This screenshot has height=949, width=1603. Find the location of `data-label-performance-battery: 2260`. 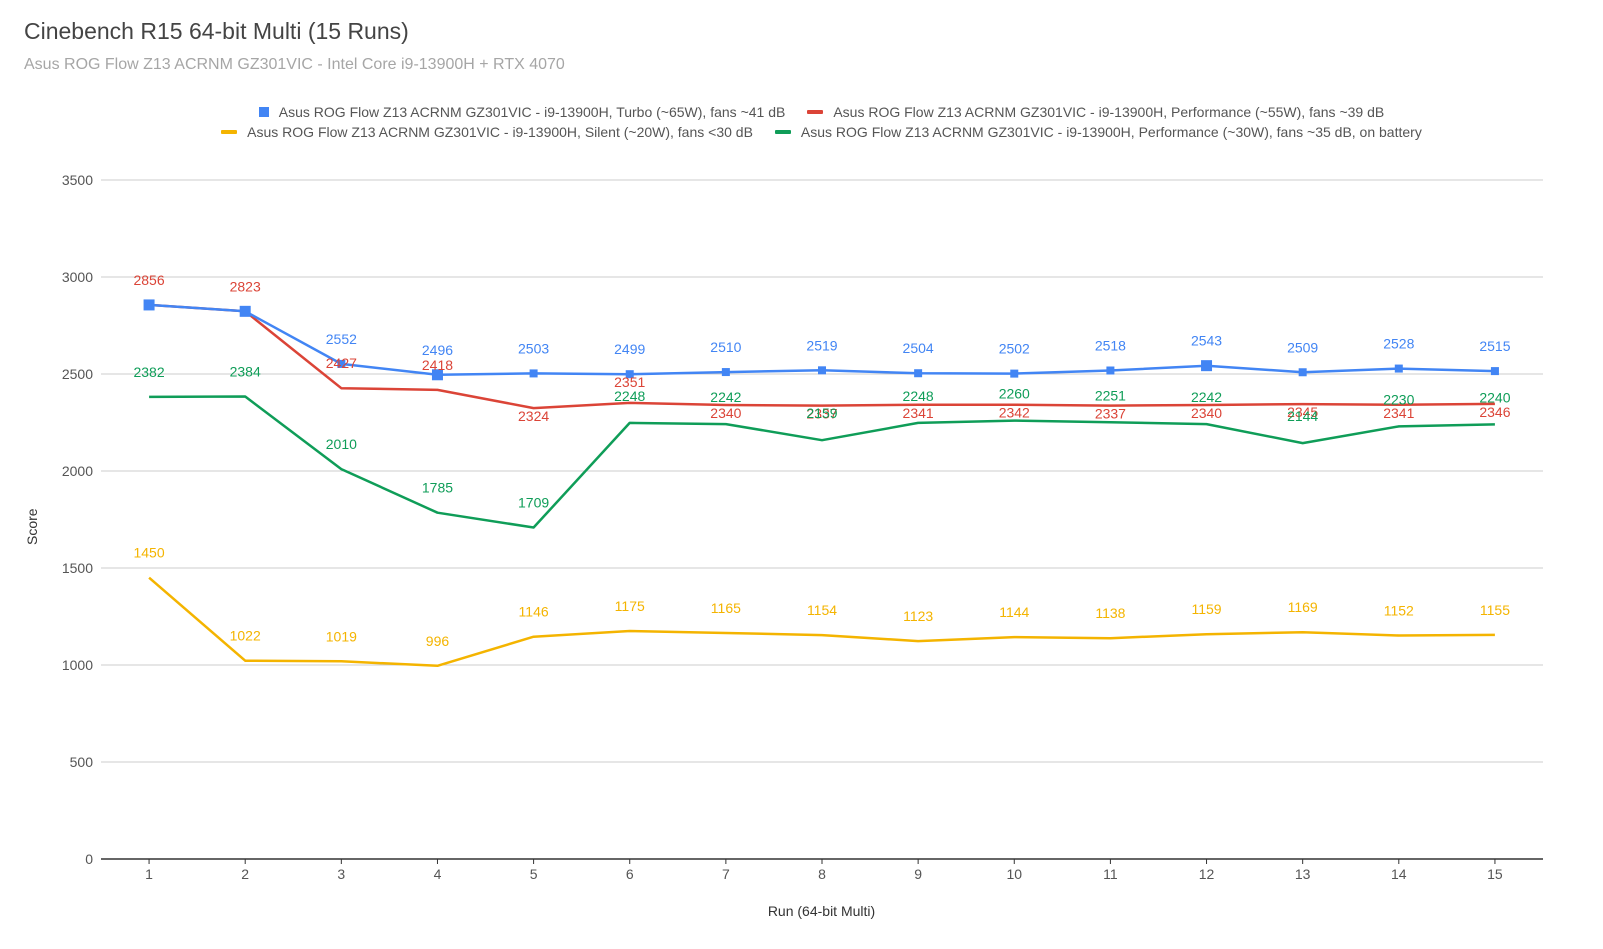

data-label-performance-battery: 2260 is located at coordinates (1014, 394).